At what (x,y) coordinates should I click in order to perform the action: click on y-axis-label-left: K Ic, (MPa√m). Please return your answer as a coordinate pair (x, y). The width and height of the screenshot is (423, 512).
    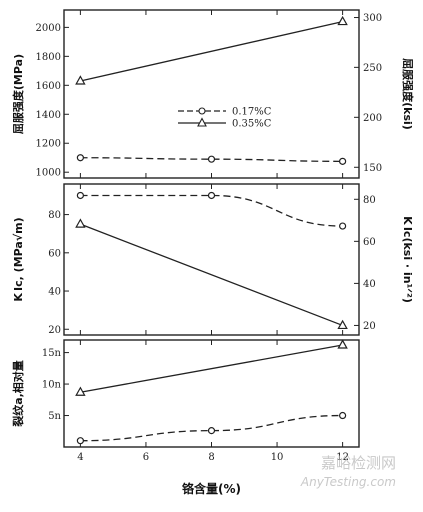
    Looking at the image, I should click on (18, 259).